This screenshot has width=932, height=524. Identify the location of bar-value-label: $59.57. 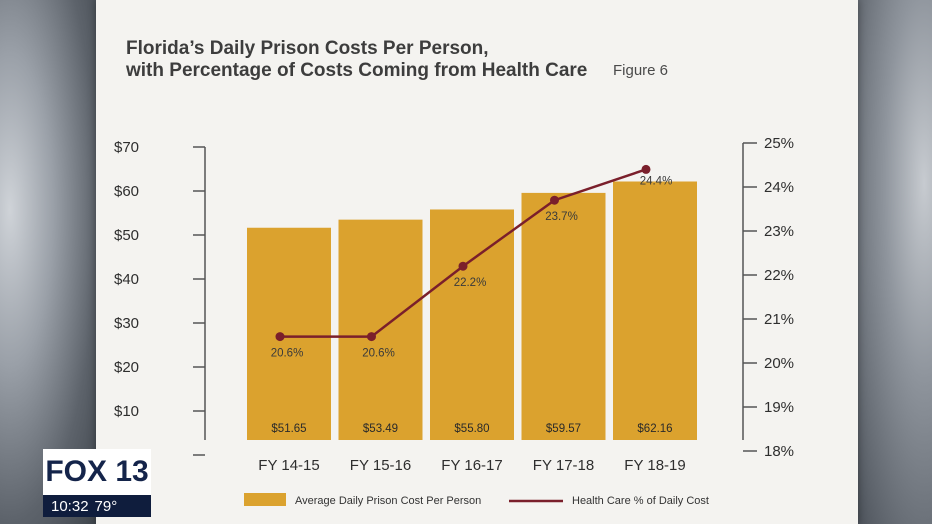
(563, 429).